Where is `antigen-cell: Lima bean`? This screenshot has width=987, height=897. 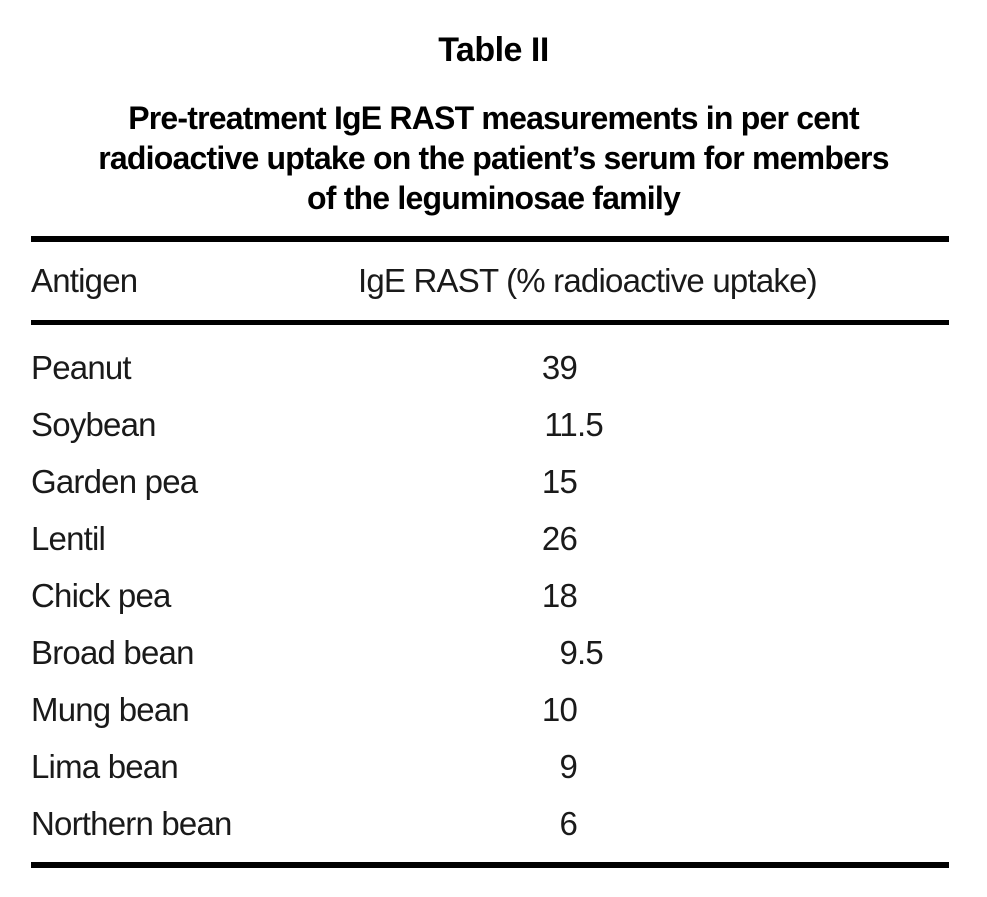 antigen-cell: Lima bean is located at coordinates (105, 766).